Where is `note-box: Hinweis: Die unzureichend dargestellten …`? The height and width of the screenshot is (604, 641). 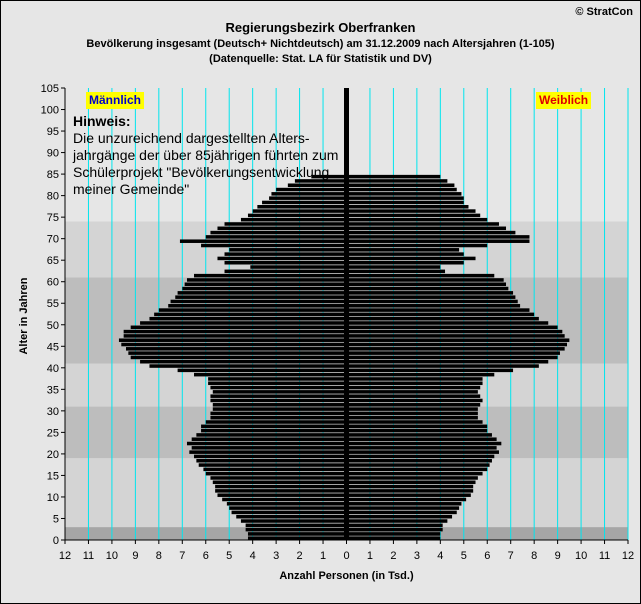 note-box: Hinweis: Die unzureichend dargestellten … is located at coordinates (208, 155).